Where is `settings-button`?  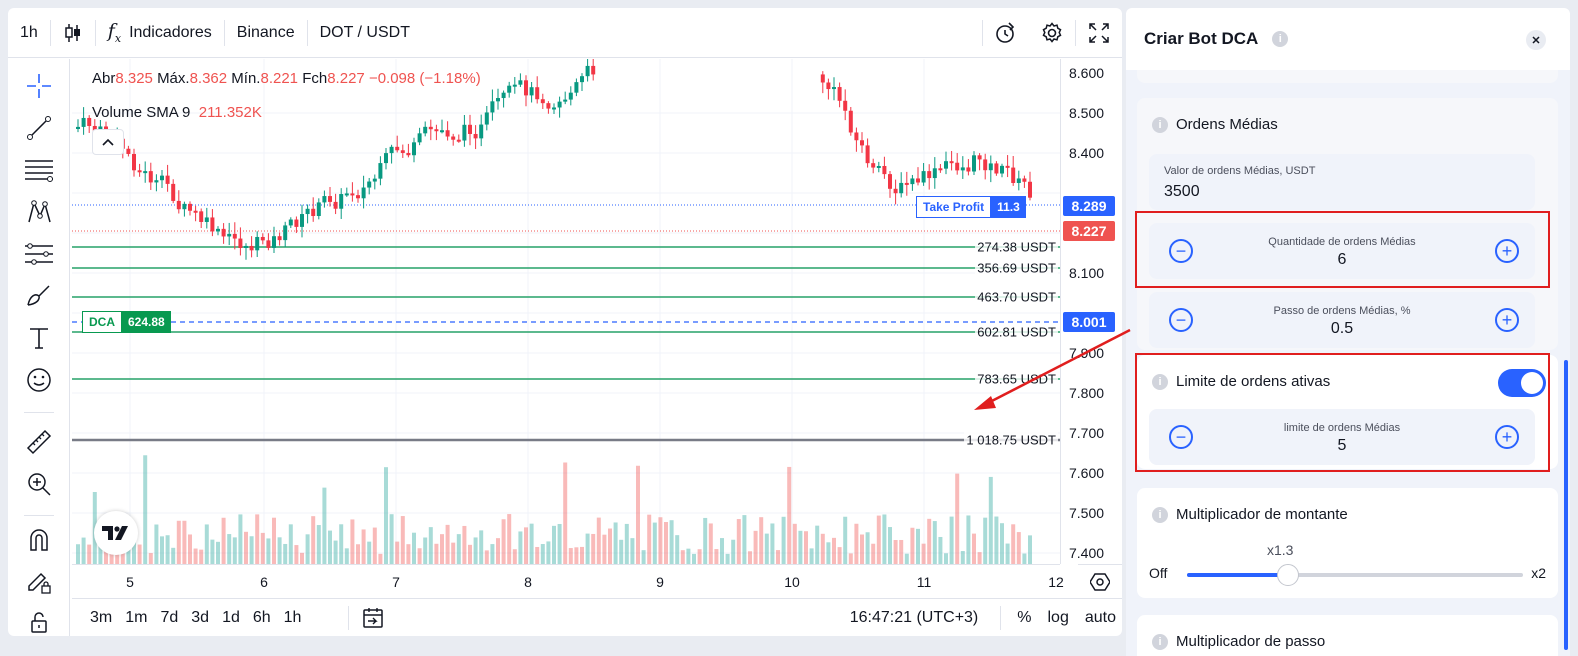
settings-button is located at coordinates (1052, 33).